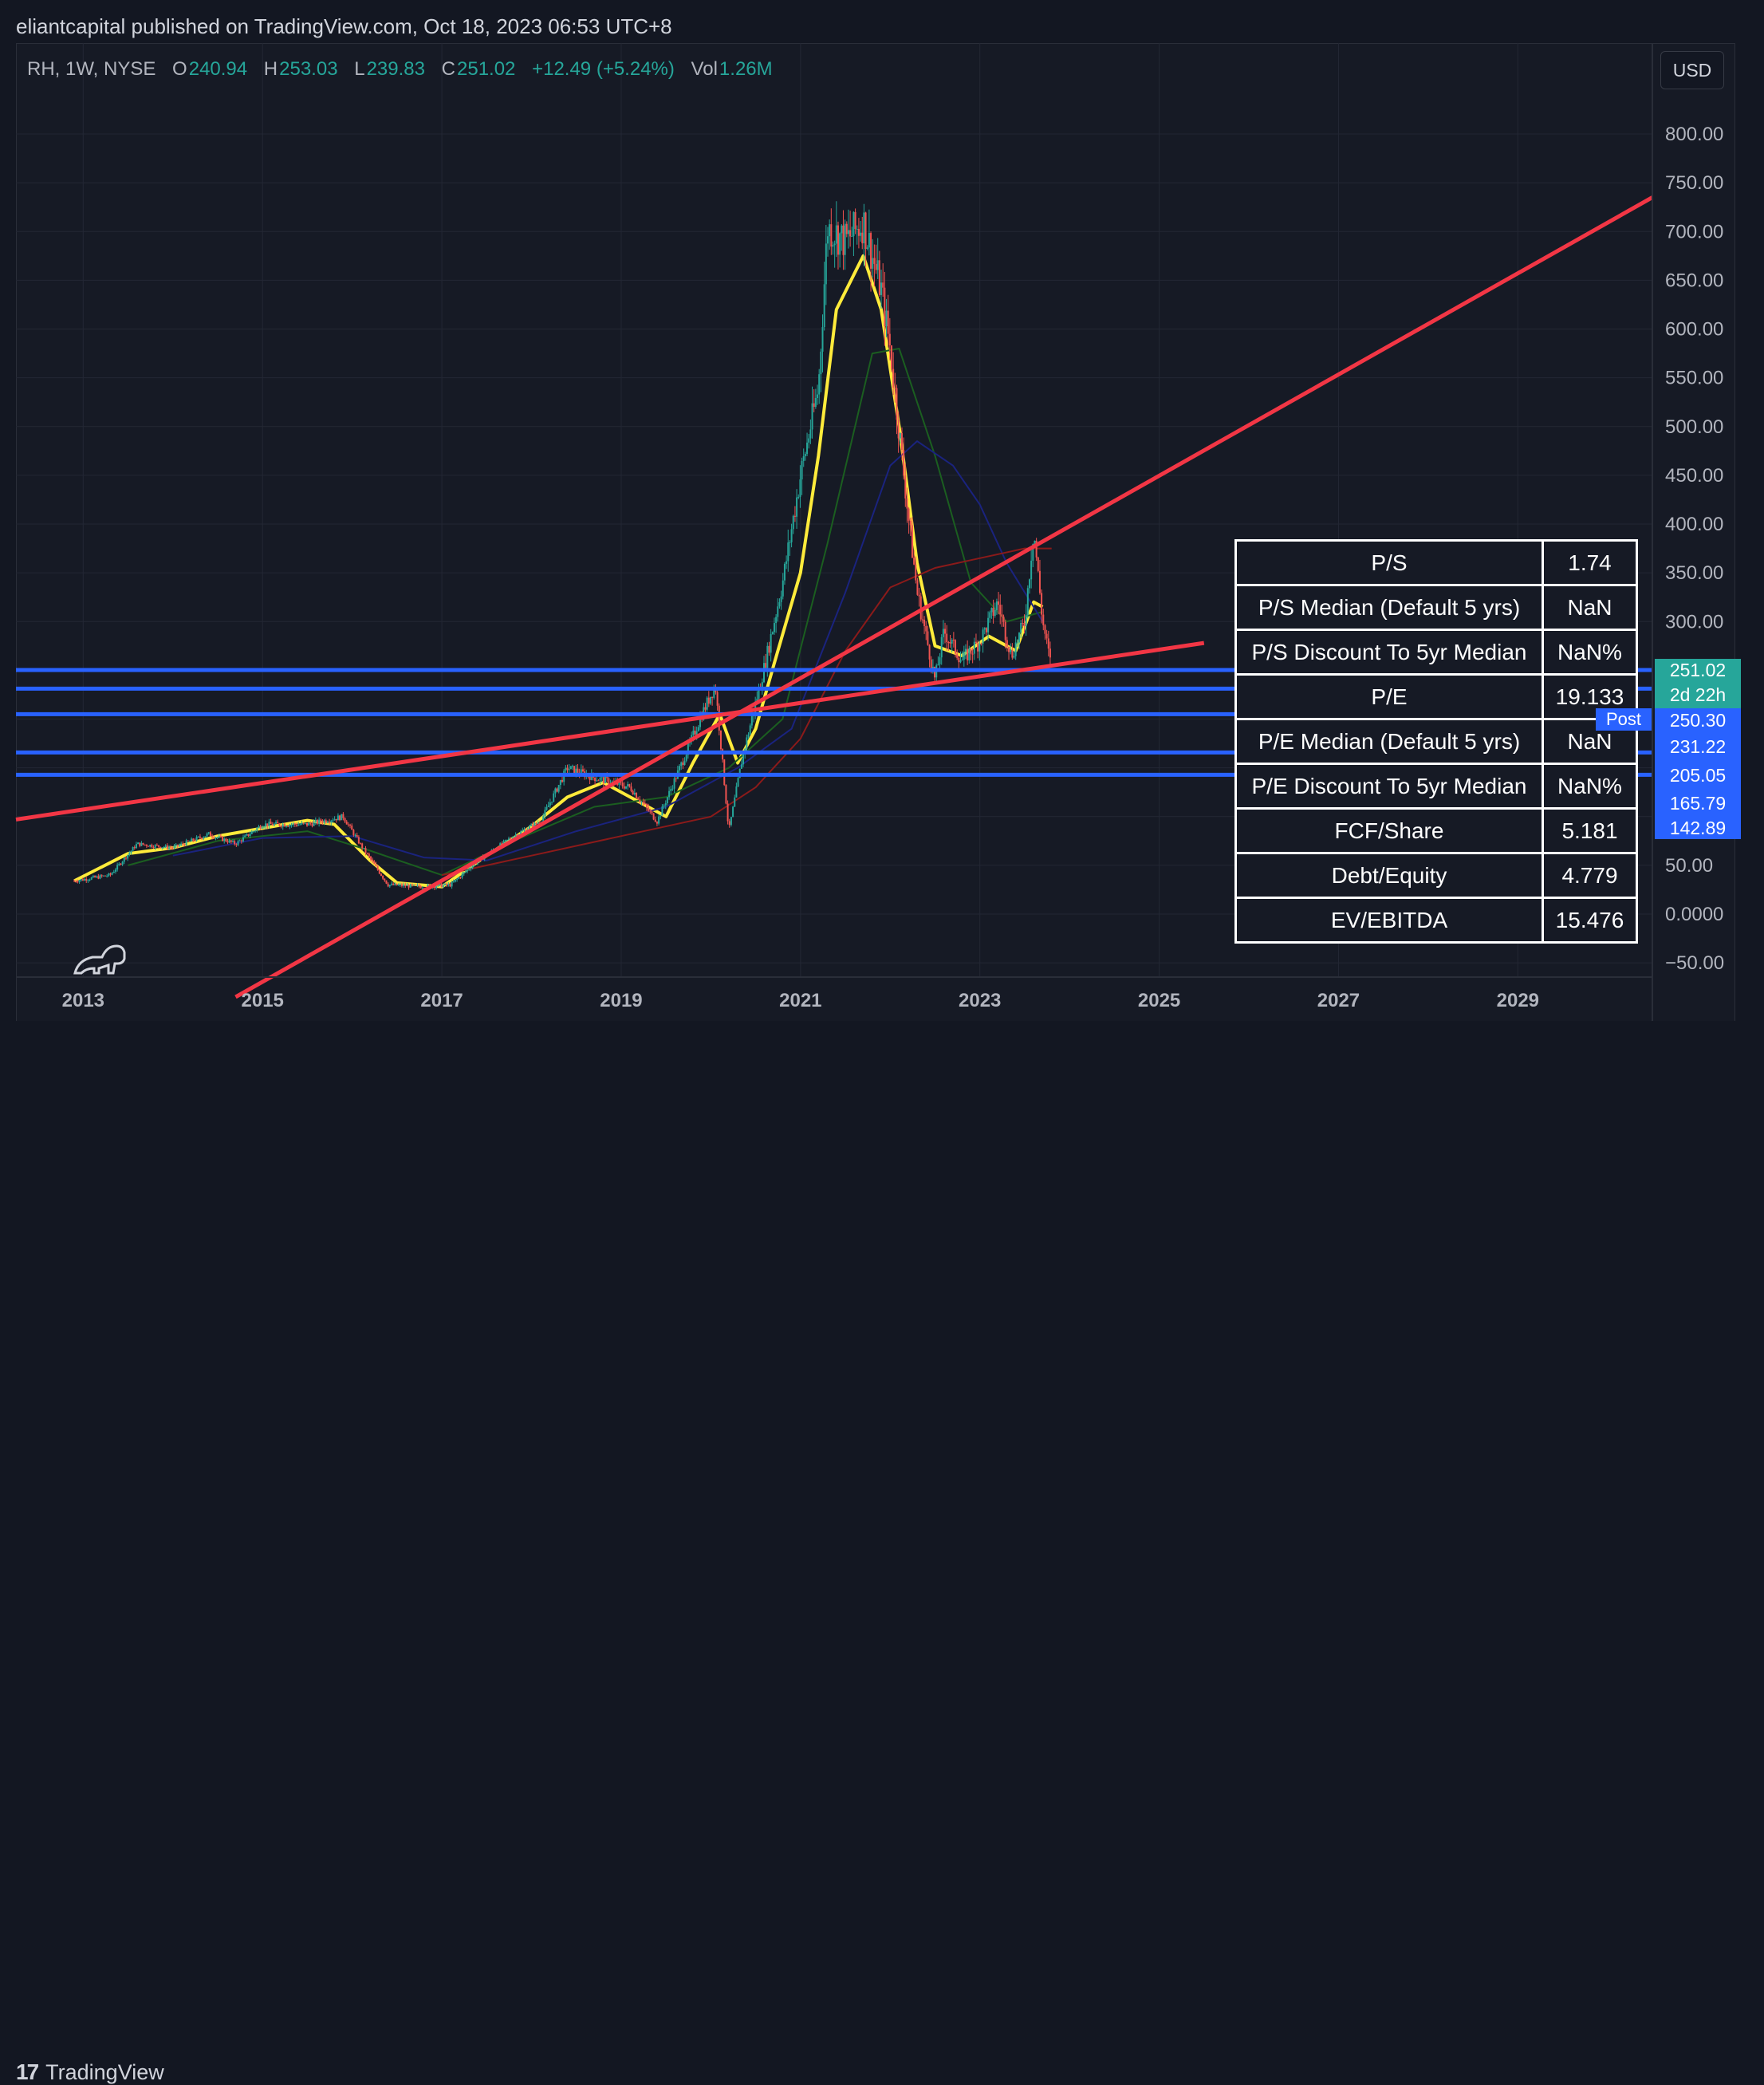  Describe the element at coordinates (746, 69) in the screenshot. I see `volume-value: 1.26M` at that location.